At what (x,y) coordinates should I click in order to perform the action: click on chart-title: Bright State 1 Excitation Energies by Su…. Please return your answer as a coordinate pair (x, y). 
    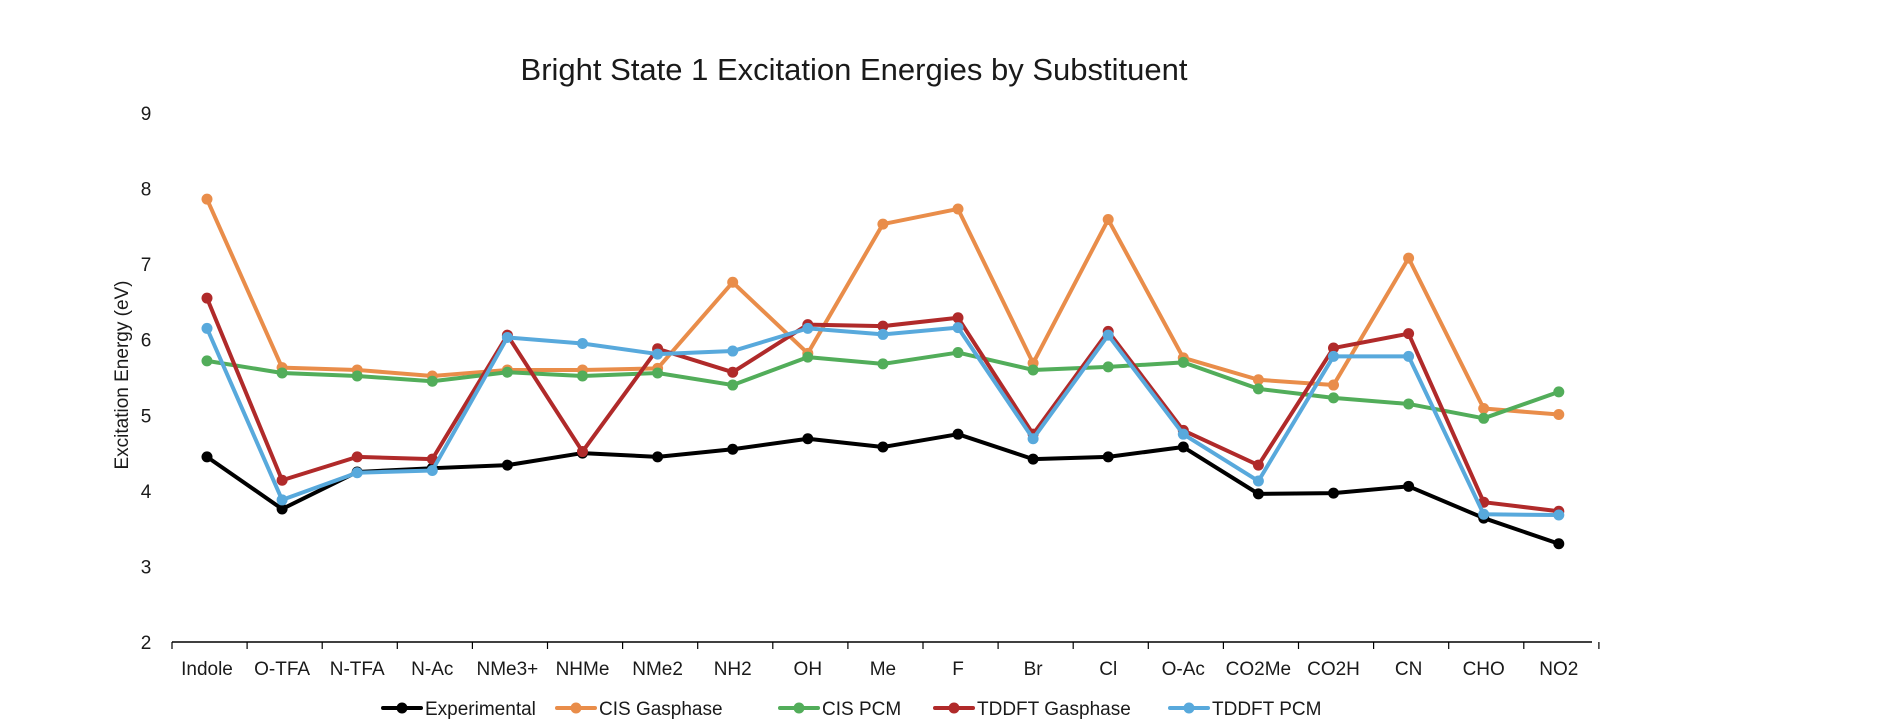
    Looking at the image, I should click on (854, 69).